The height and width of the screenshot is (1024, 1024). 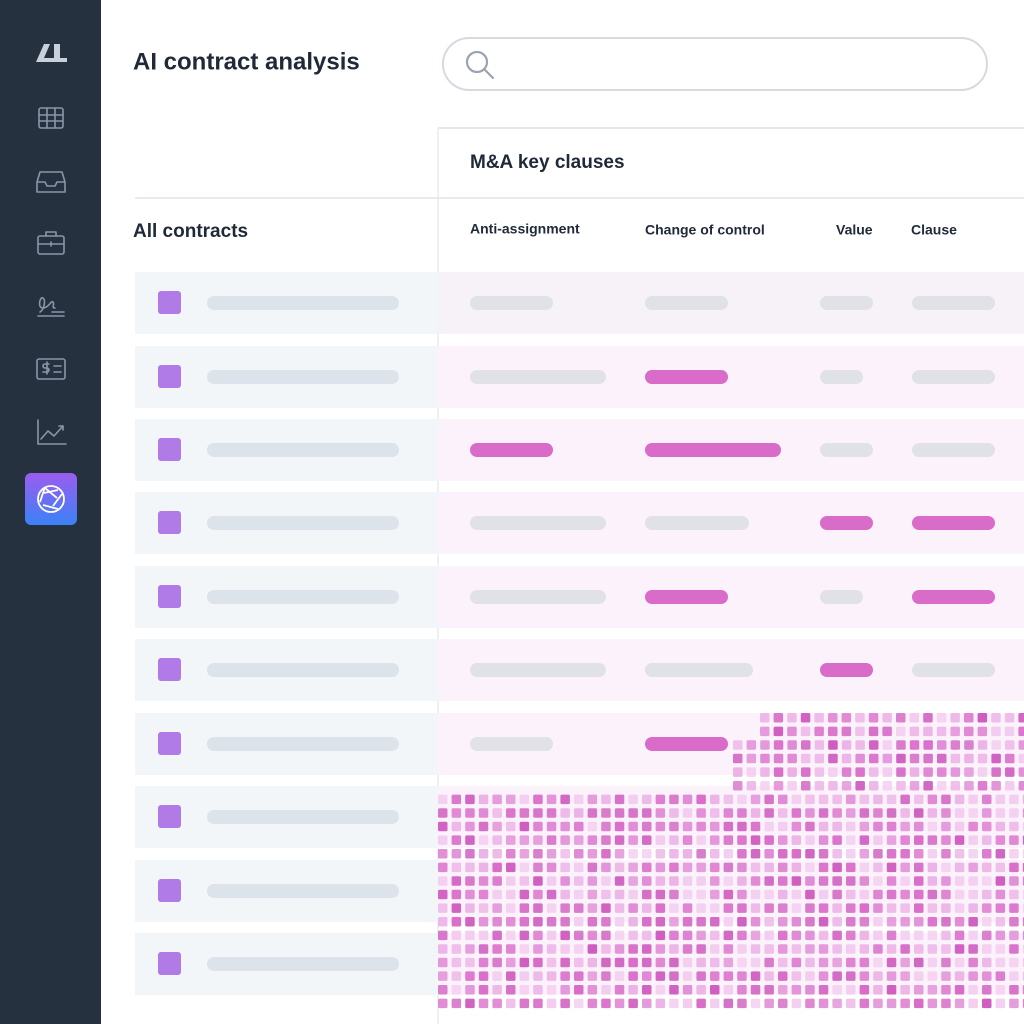 I want to click on nav-billing, so click(x=51, y=369).